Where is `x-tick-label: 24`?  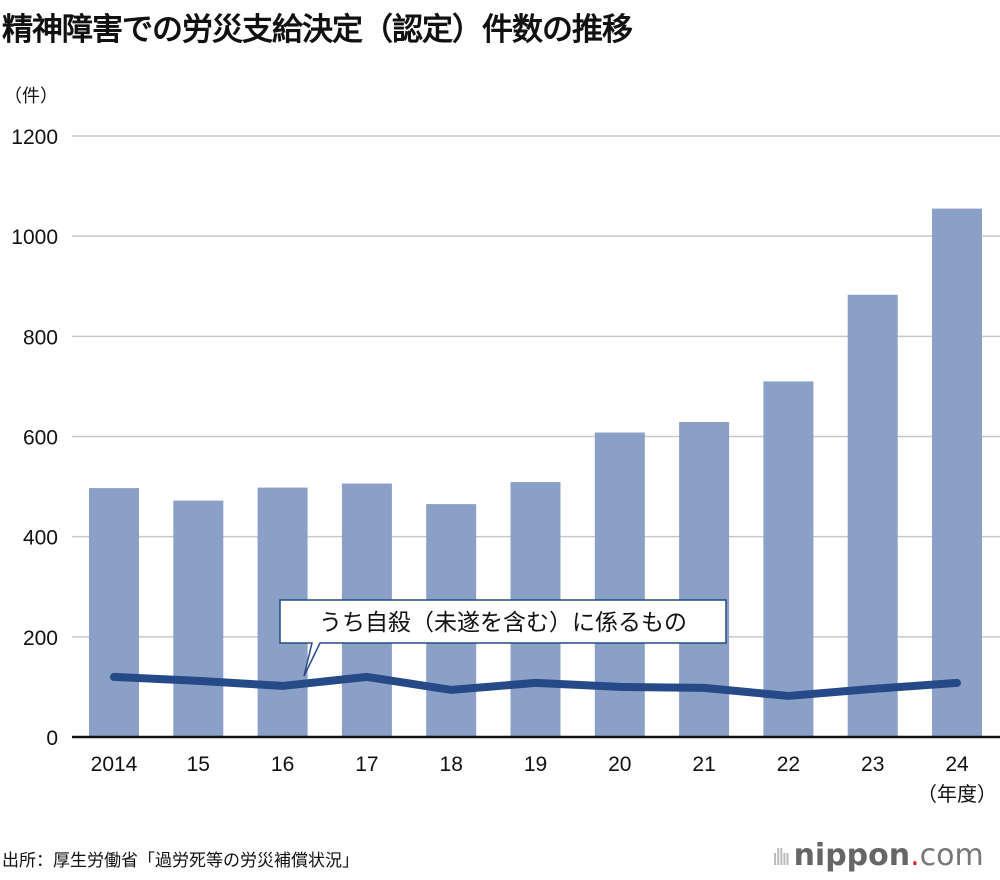
x-tick-label: 24 is located at coordinates (957, 764).